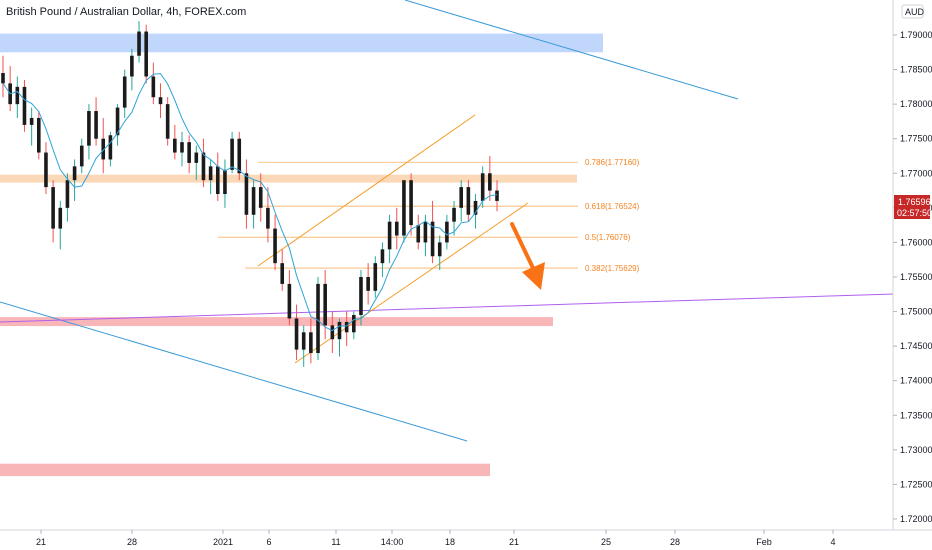 The height and width of the screenshot is (550, 932). Describe the element at coordinates (915, 12) in the screenshot. I see `currency-badge: AUD` at that location.